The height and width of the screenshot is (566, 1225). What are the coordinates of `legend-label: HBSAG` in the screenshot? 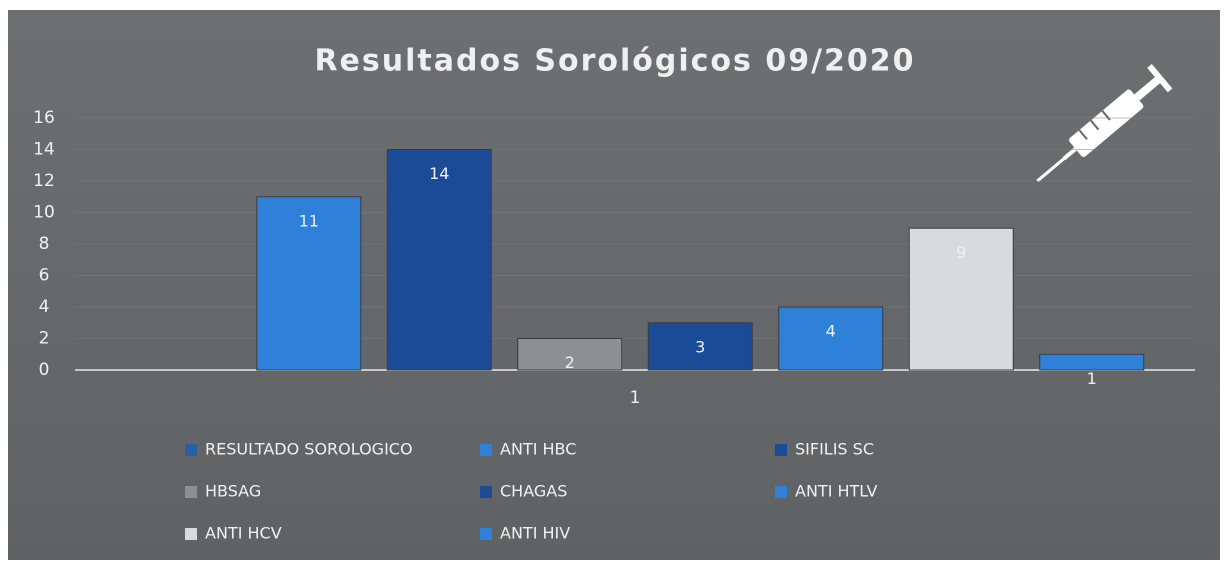 It's located at (233, 491).